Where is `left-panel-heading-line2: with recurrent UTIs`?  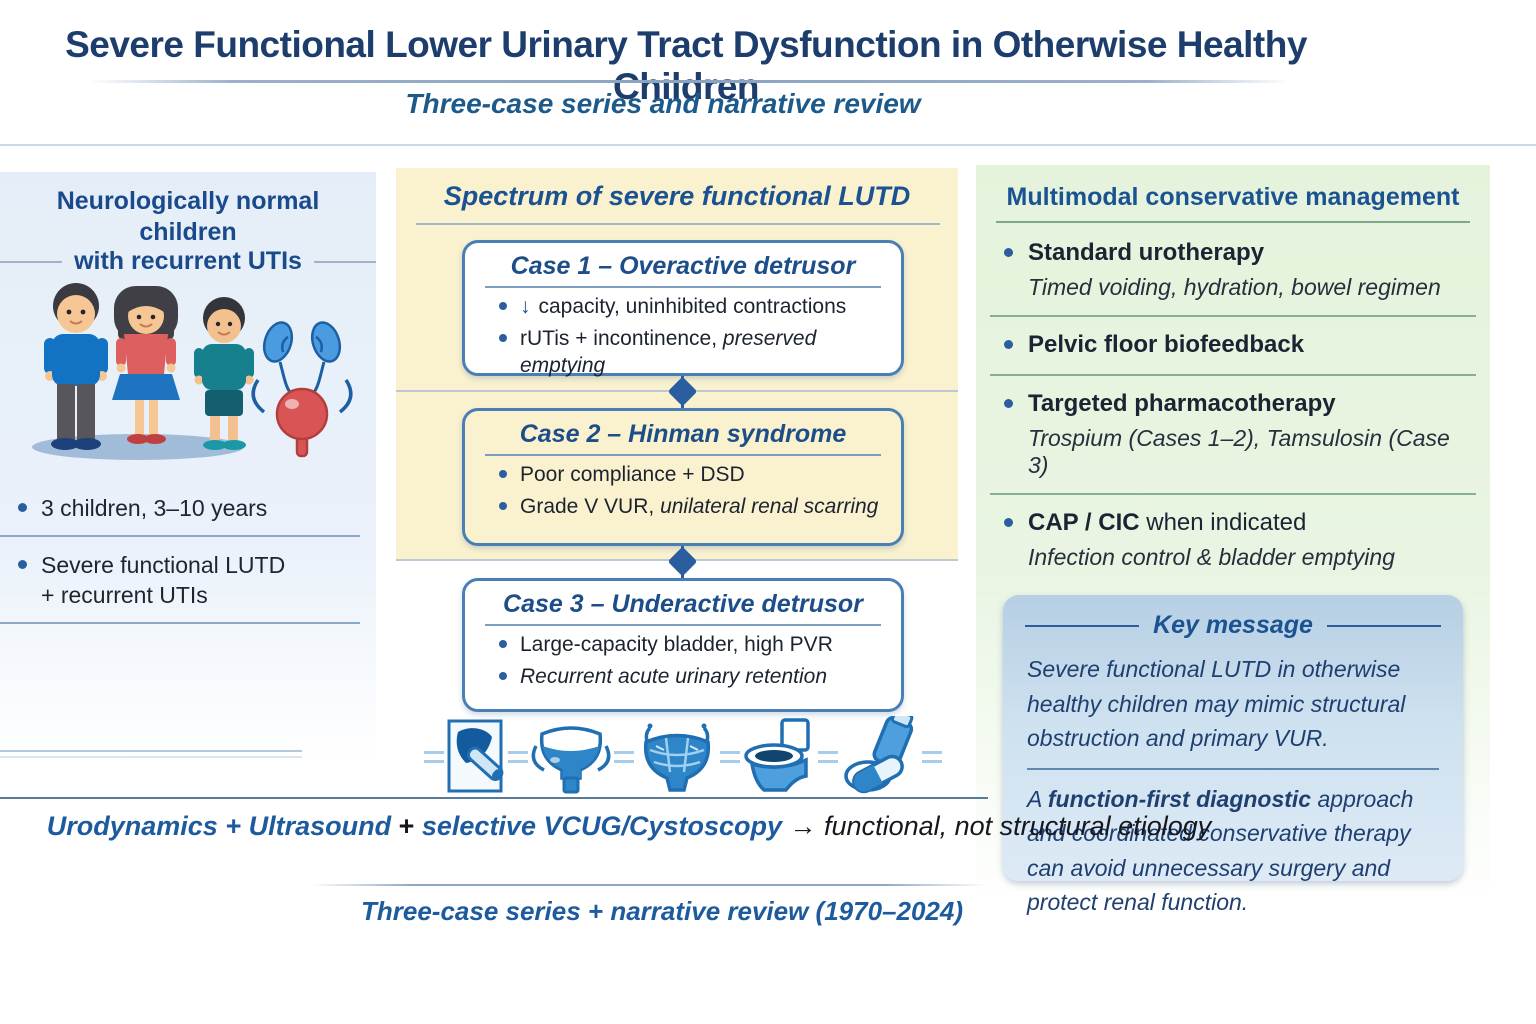
left-panel-heading-line2: with recurrent UTIs is located at coordinates (188, 261).